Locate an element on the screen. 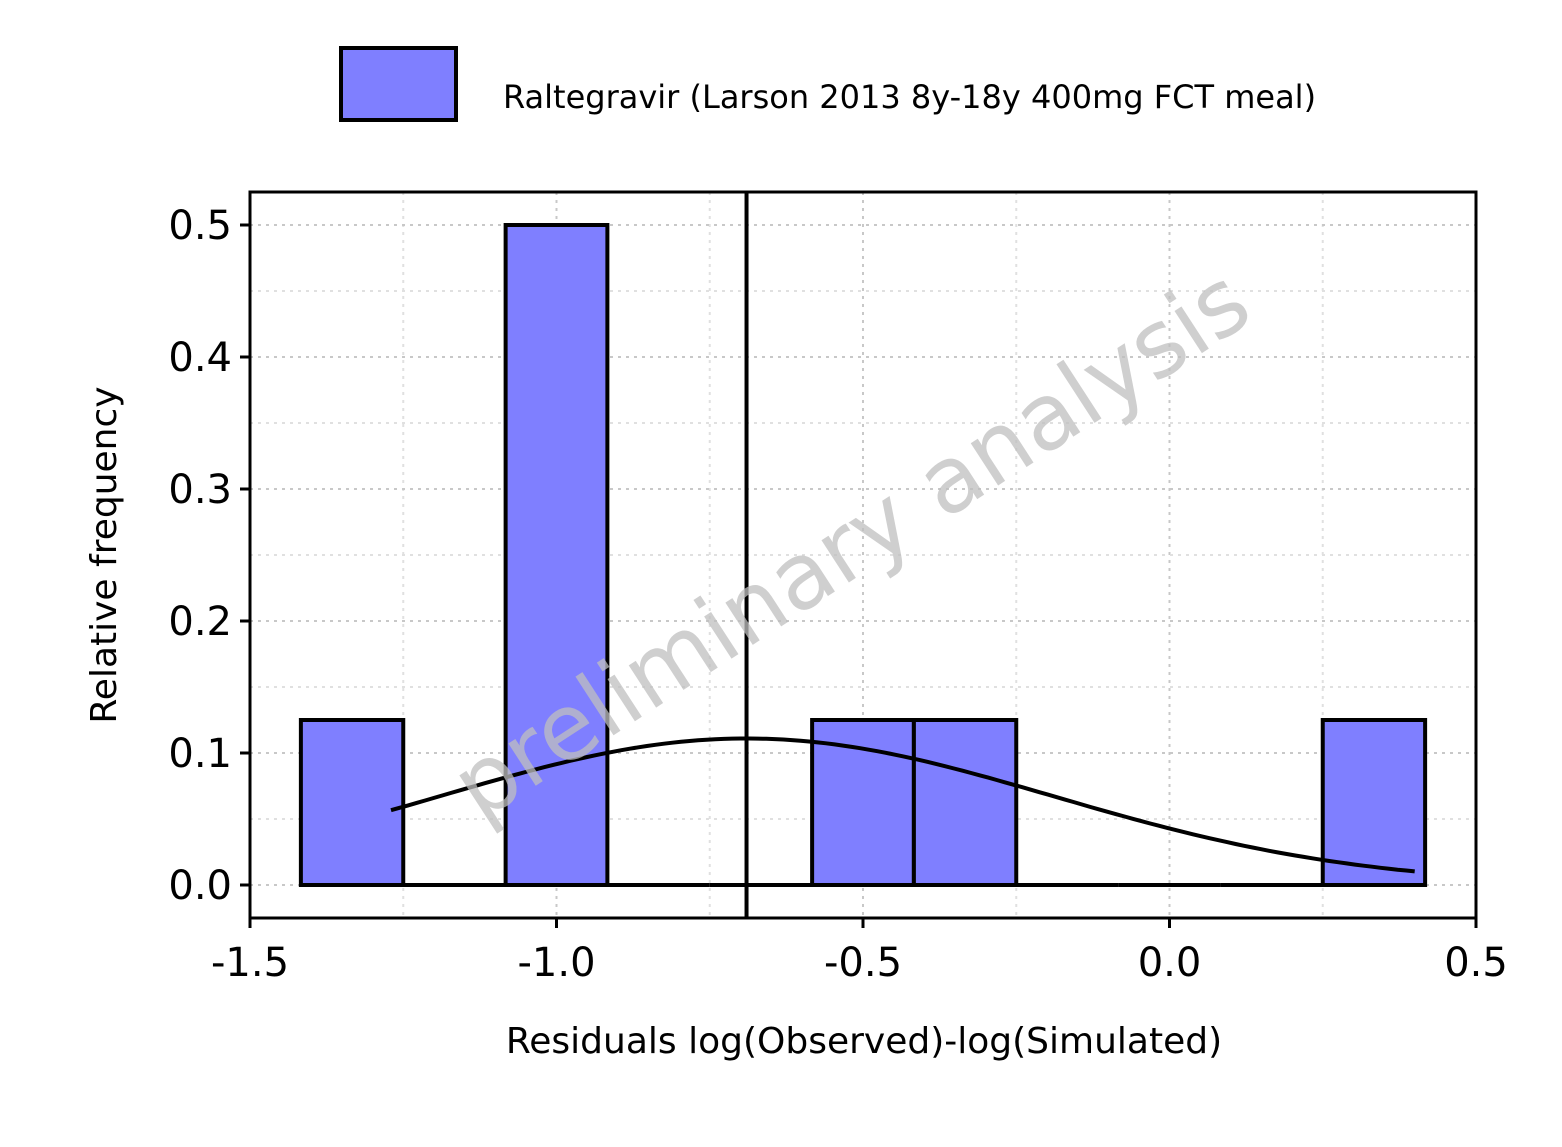  x-tick-label: 0.0 is located at coordinates (1170, 963).